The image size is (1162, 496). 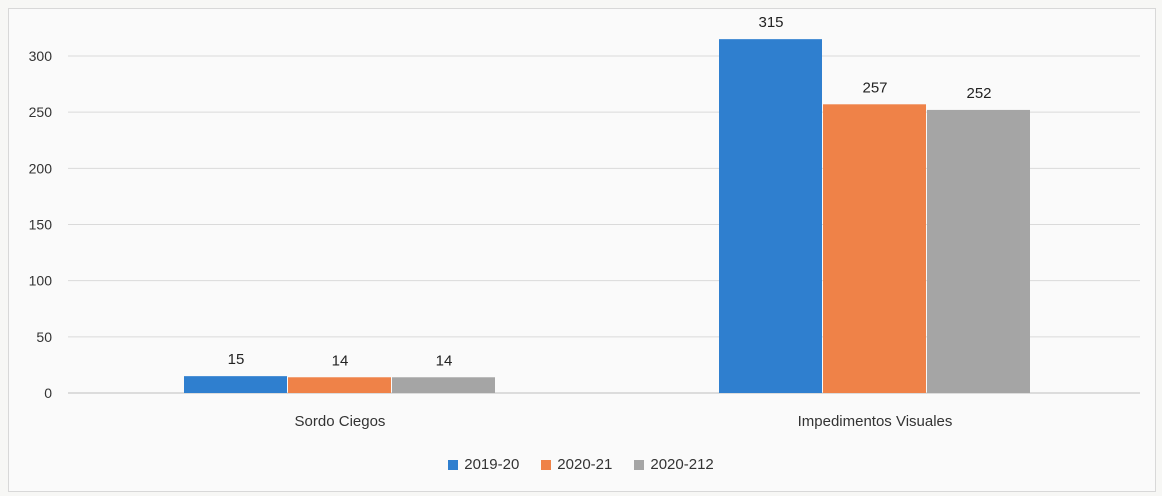 I want to click on y-tick-label: 150, so click(x=41, y=225).